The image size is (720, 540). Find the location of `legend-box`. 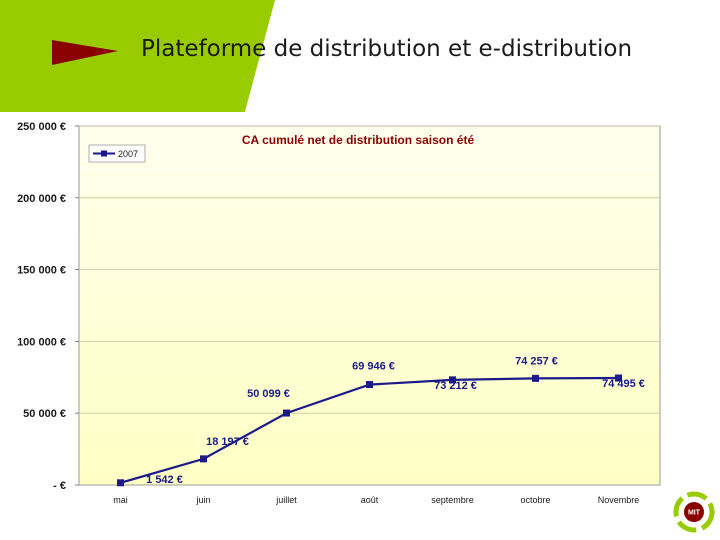

legend-box is located at coordinates (117, 153).